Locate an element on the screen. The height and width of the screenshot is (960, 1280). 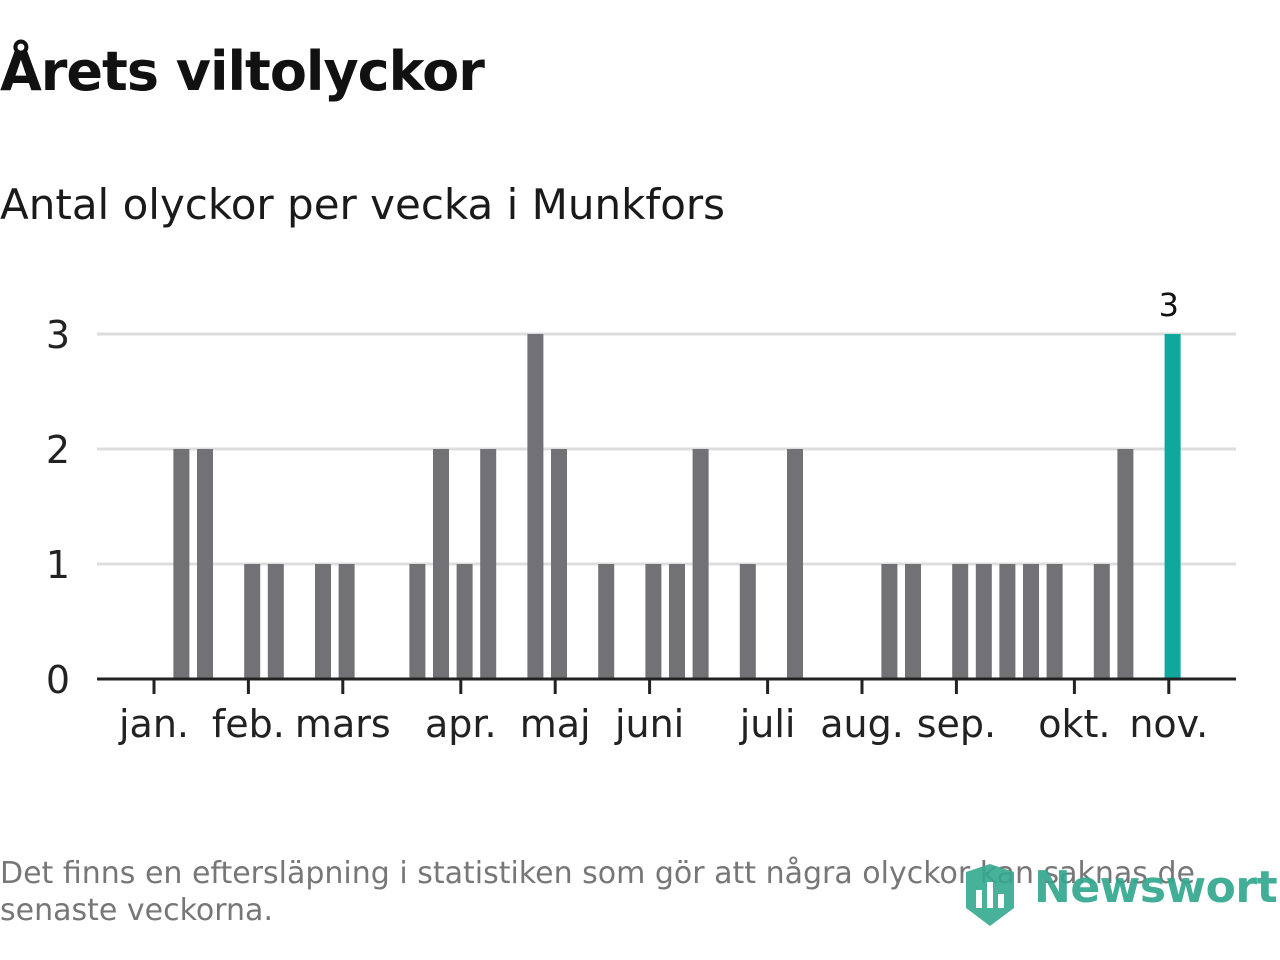
x-tick-label: aug. is located at coordinates (862, 724).